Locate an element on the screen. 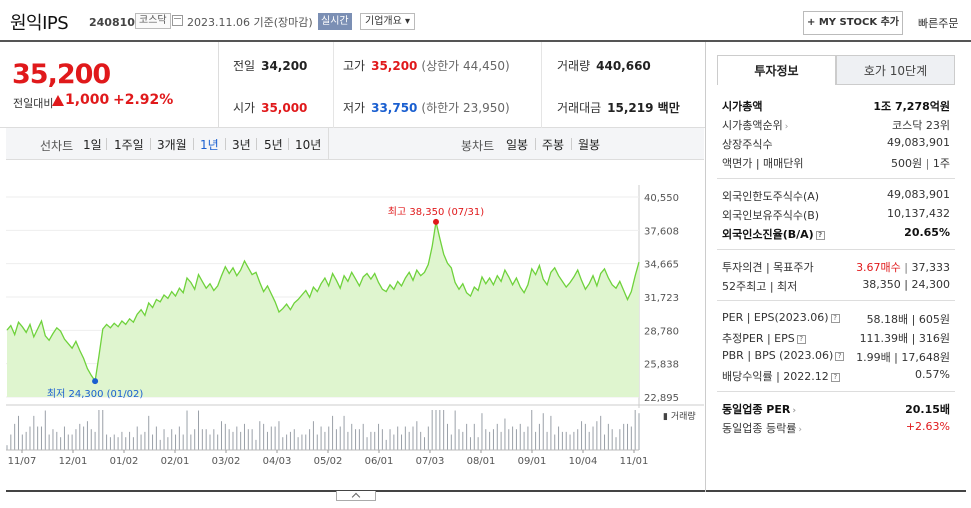  add-mystock-button: + MY STOCK 추가 is located at coordinates (853, 23).